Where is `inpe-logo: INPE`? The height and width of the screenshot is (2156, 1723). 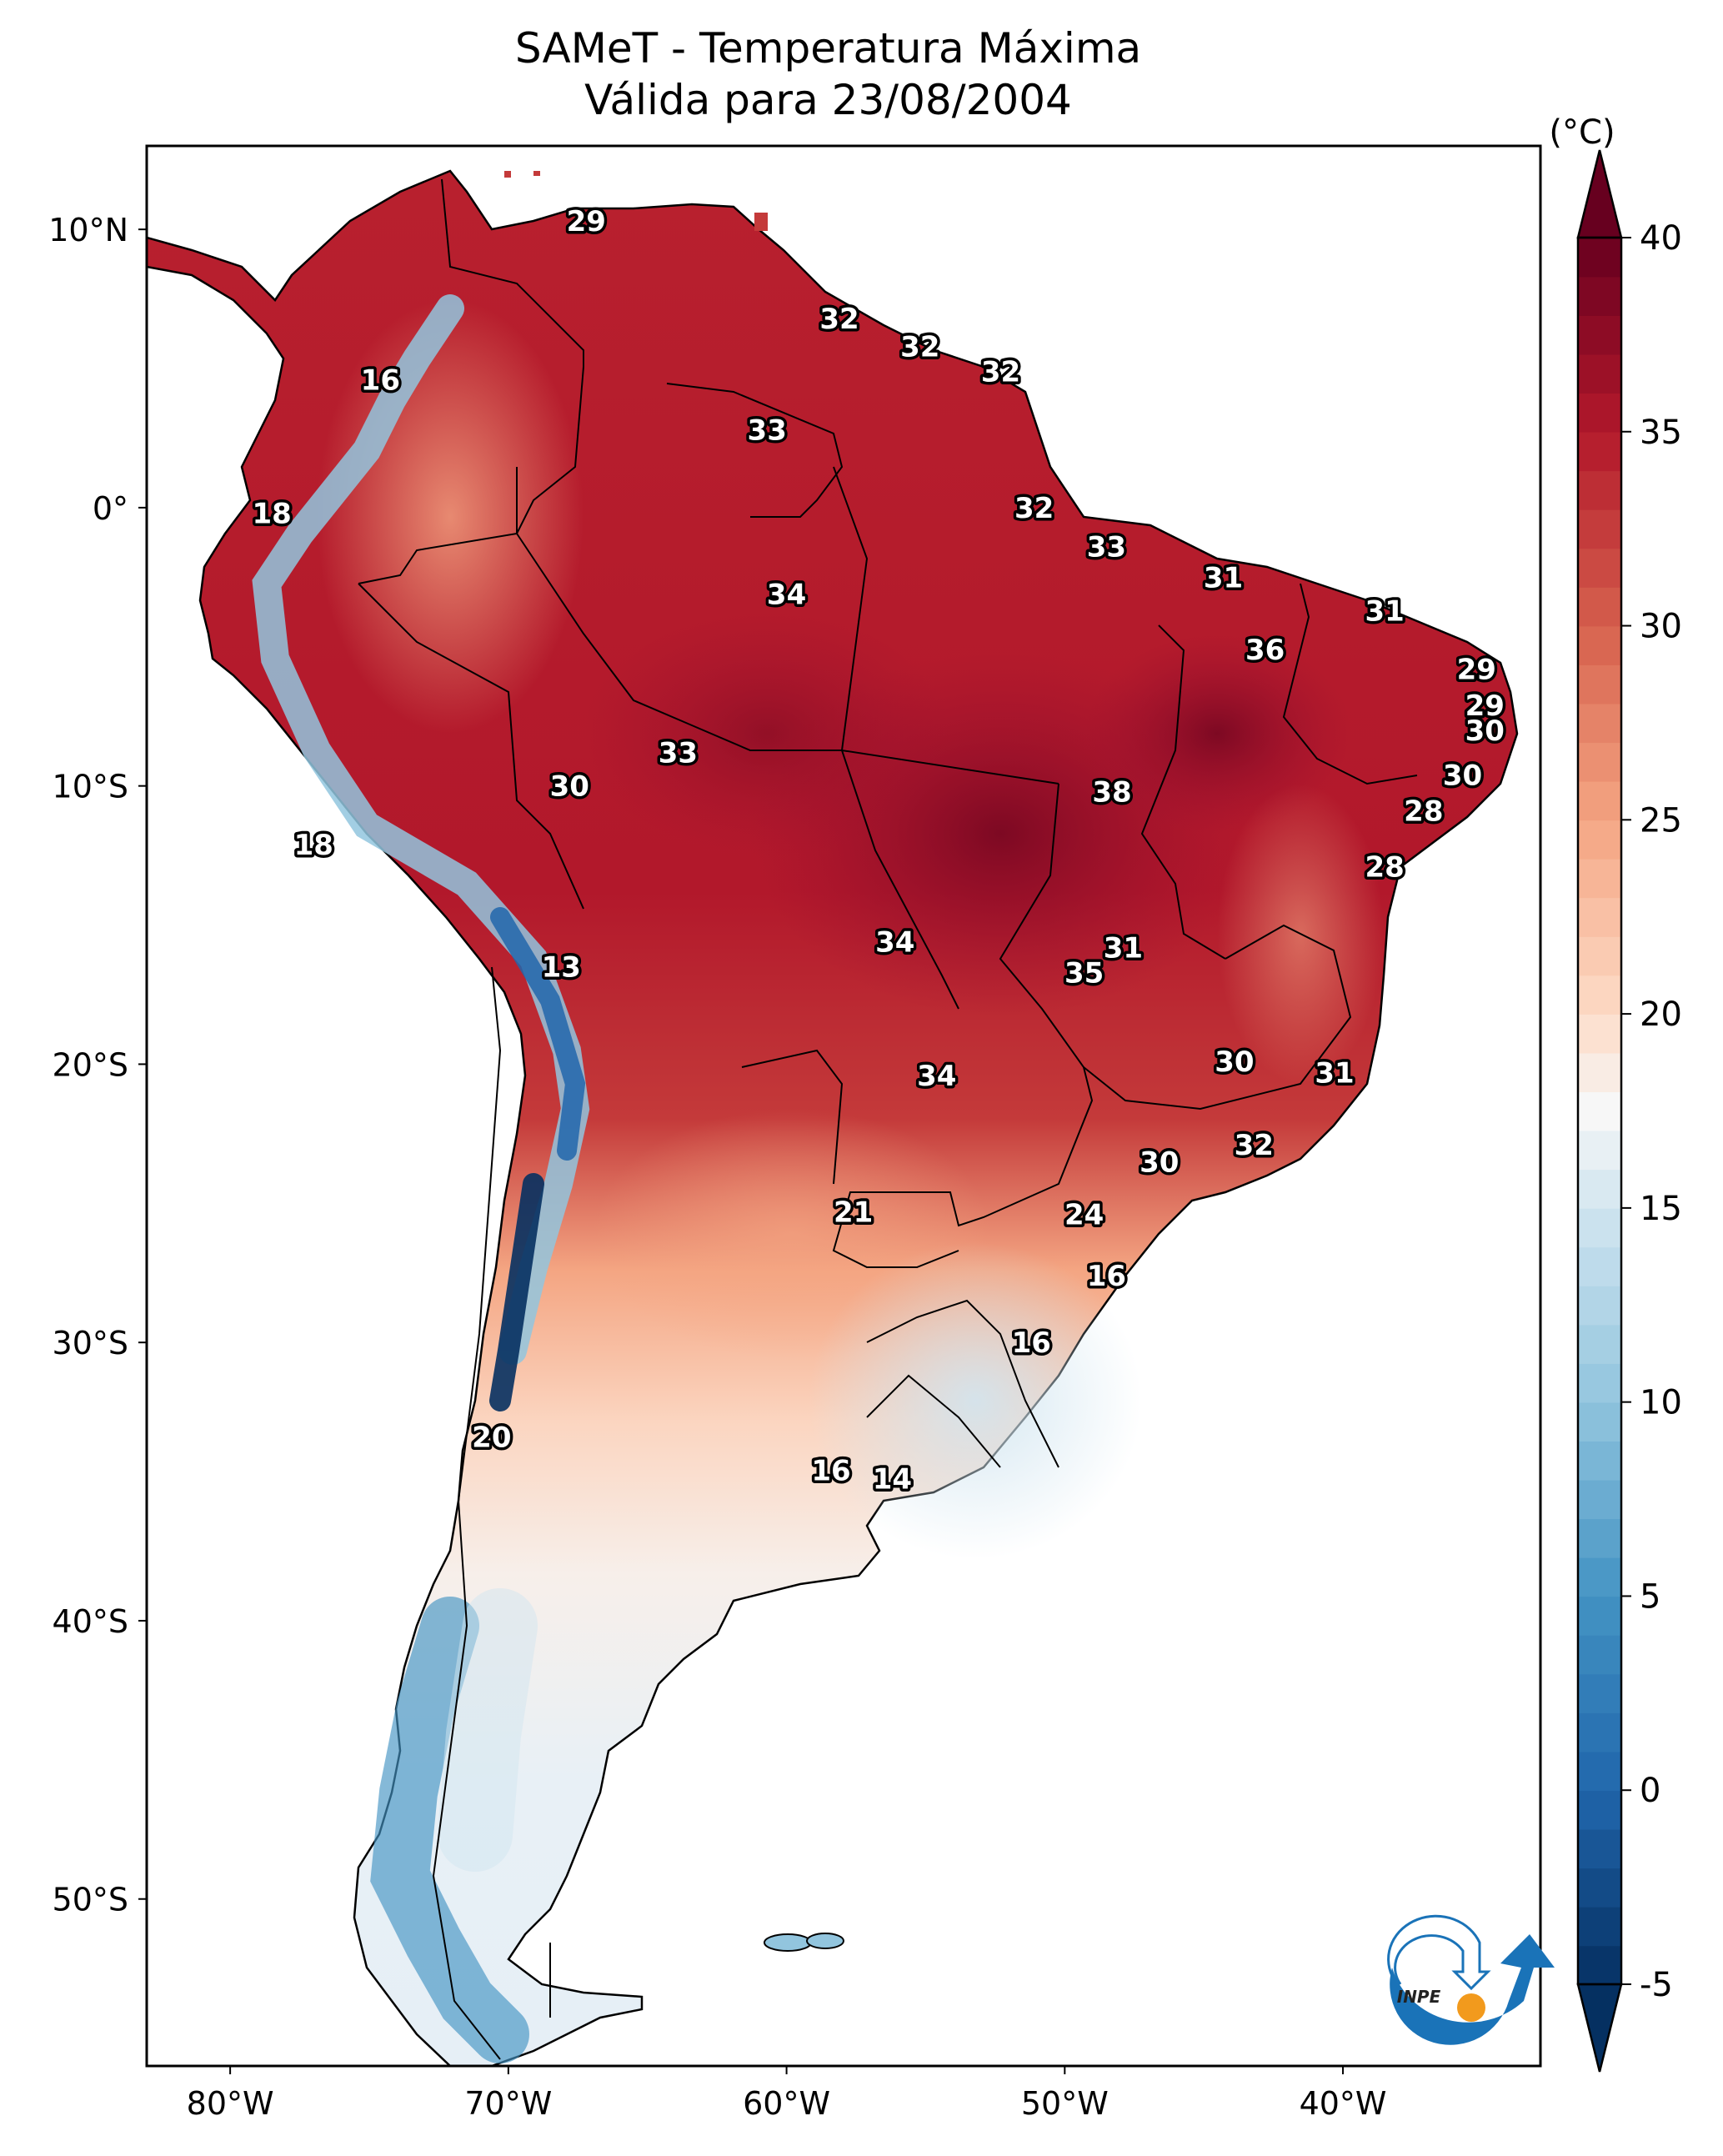 inpe-logo: INPE is located at coordinates (1471, 1979).